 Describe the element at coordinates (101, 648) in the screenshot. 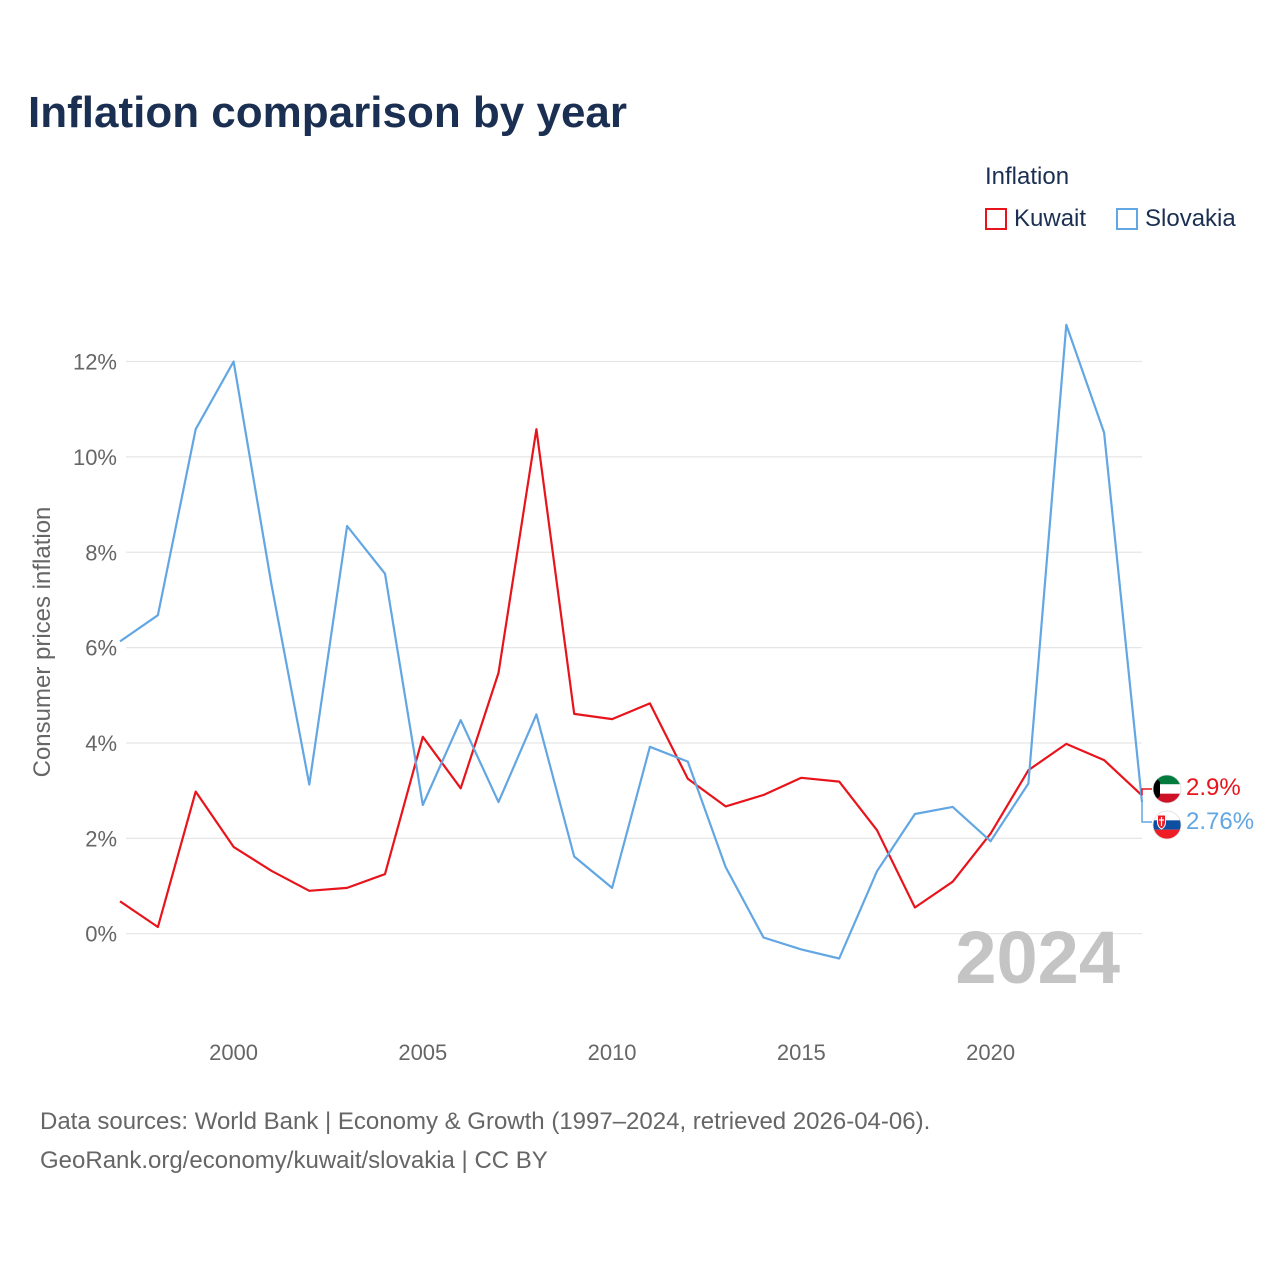

I see `y-tick-label: 6%` at that location.